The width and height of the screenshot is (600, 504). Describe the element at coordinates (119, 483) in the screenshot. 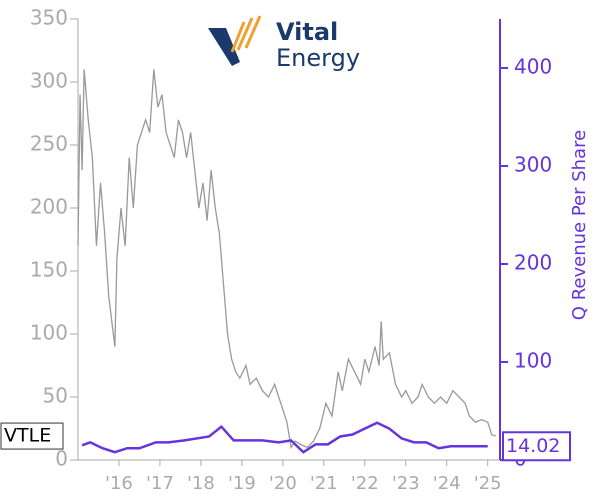

I see `x-tick-label: '16` at that location.